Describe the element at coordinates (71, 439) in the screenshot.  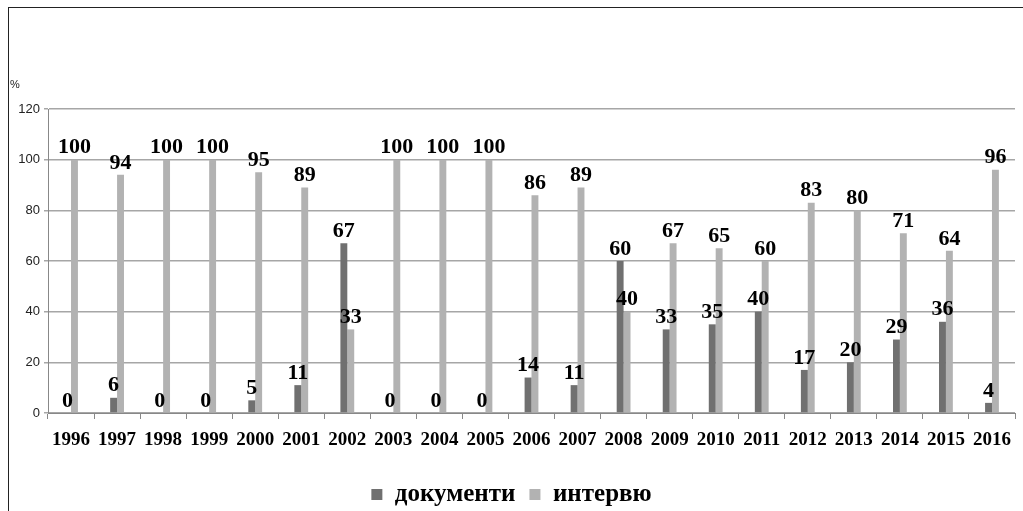
I see `x-tick-label: 1996` at that location.